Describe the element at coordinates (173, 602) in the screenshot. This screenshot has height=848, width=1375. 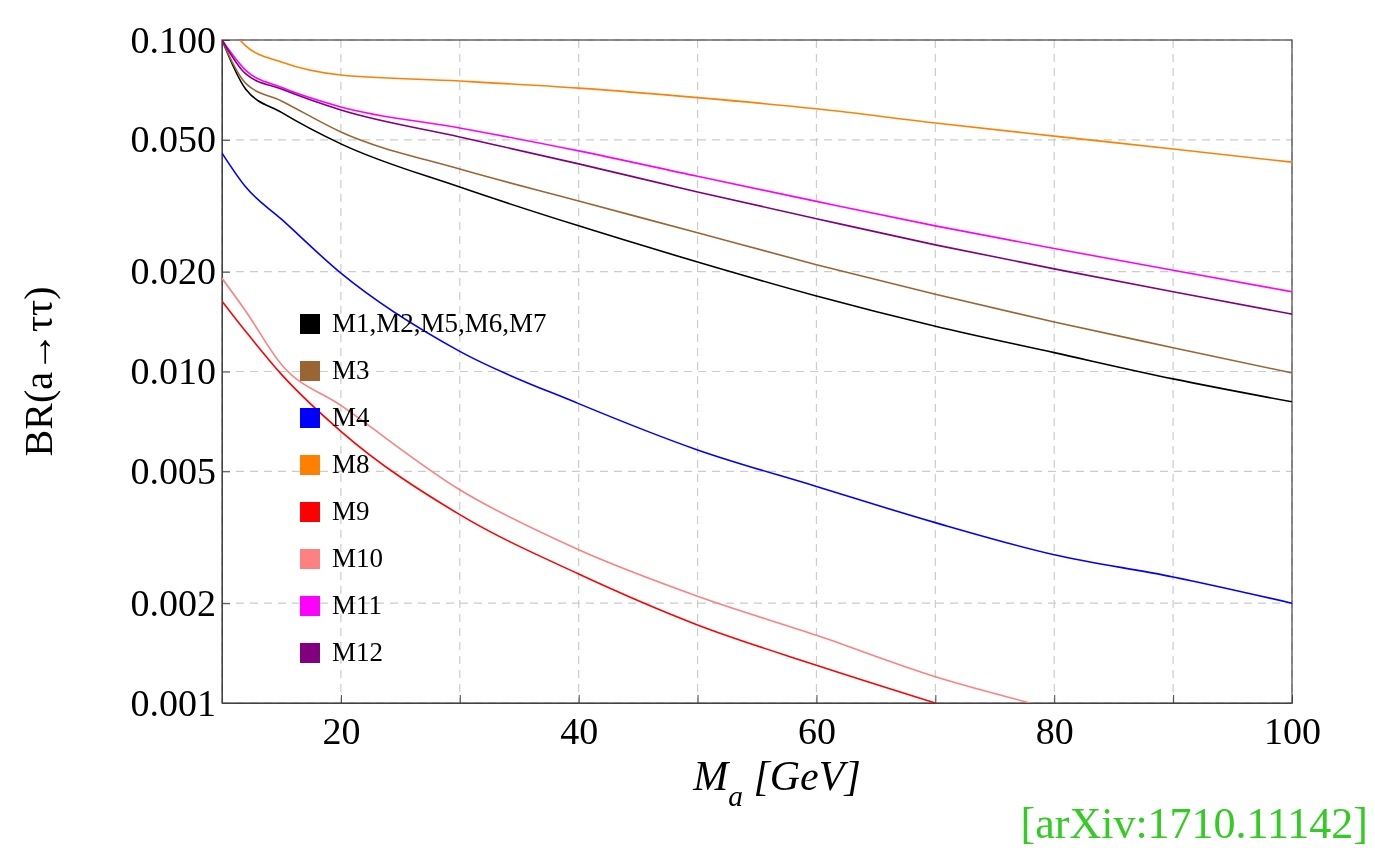
I see `y-tick-label: 0.002` at that location.